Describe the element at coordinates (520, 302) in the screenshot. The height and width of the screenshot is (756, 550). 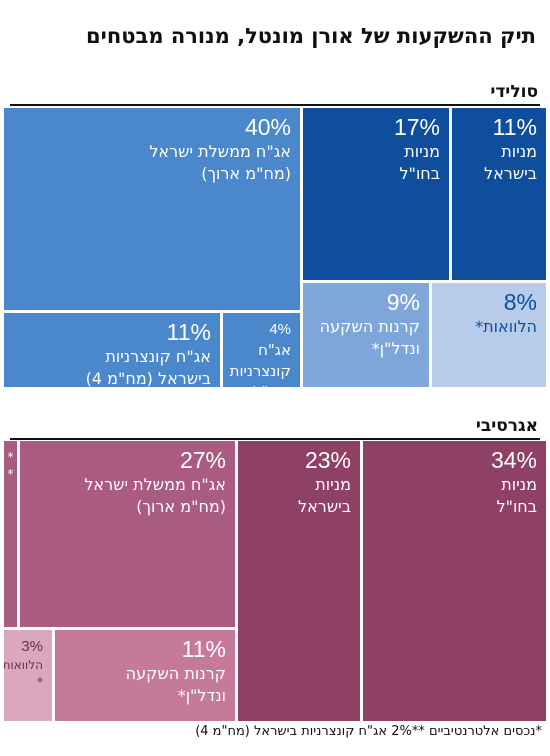
I see `tile-value-label: 8%` at that location.